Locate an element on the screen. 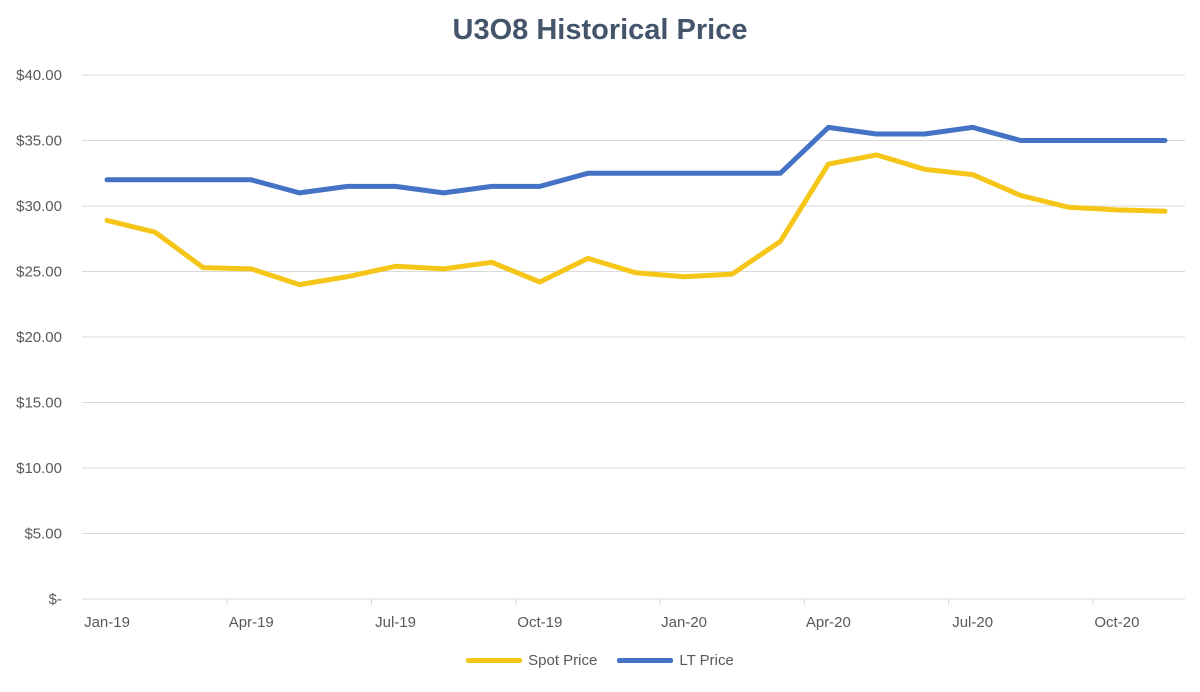 The height and width of the screenshot is (692, 1200). y-tick-label: $35.00 is located at coordinates (39, 141).